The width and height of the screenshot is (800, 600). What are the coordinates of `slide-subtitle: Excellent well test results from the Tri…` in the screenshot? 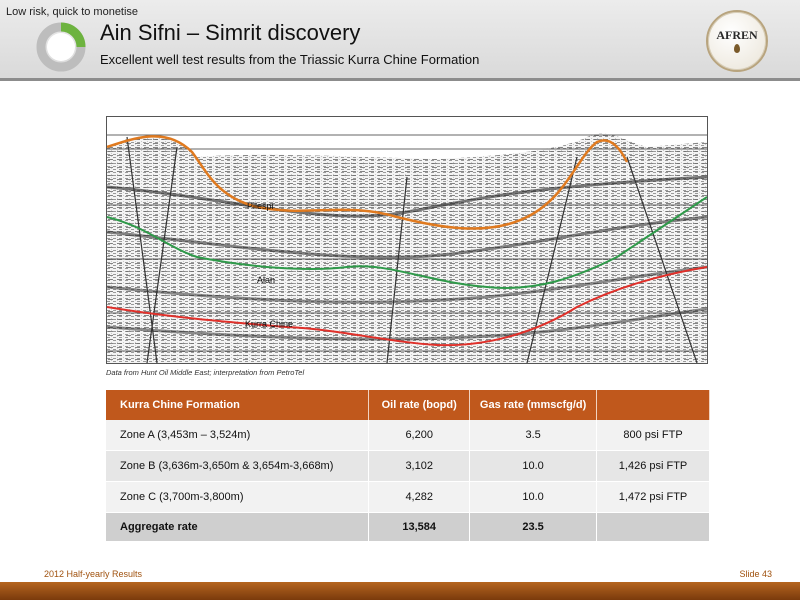 It's located at (290, 59).